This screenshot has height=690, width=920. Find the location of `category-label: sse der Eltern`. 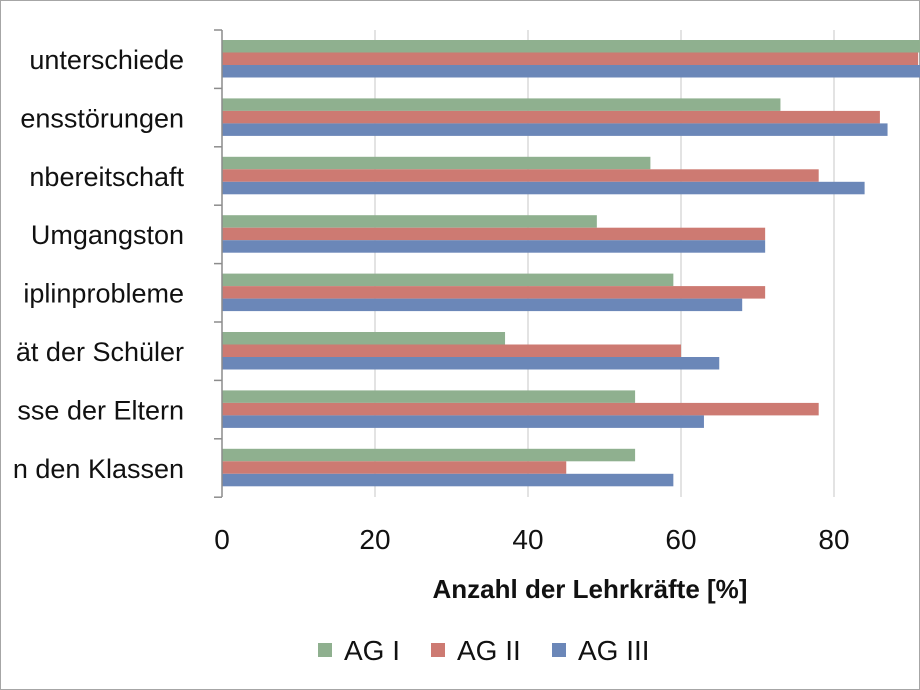

category-label: sse der Eltern is located at coordinates (100, 410).